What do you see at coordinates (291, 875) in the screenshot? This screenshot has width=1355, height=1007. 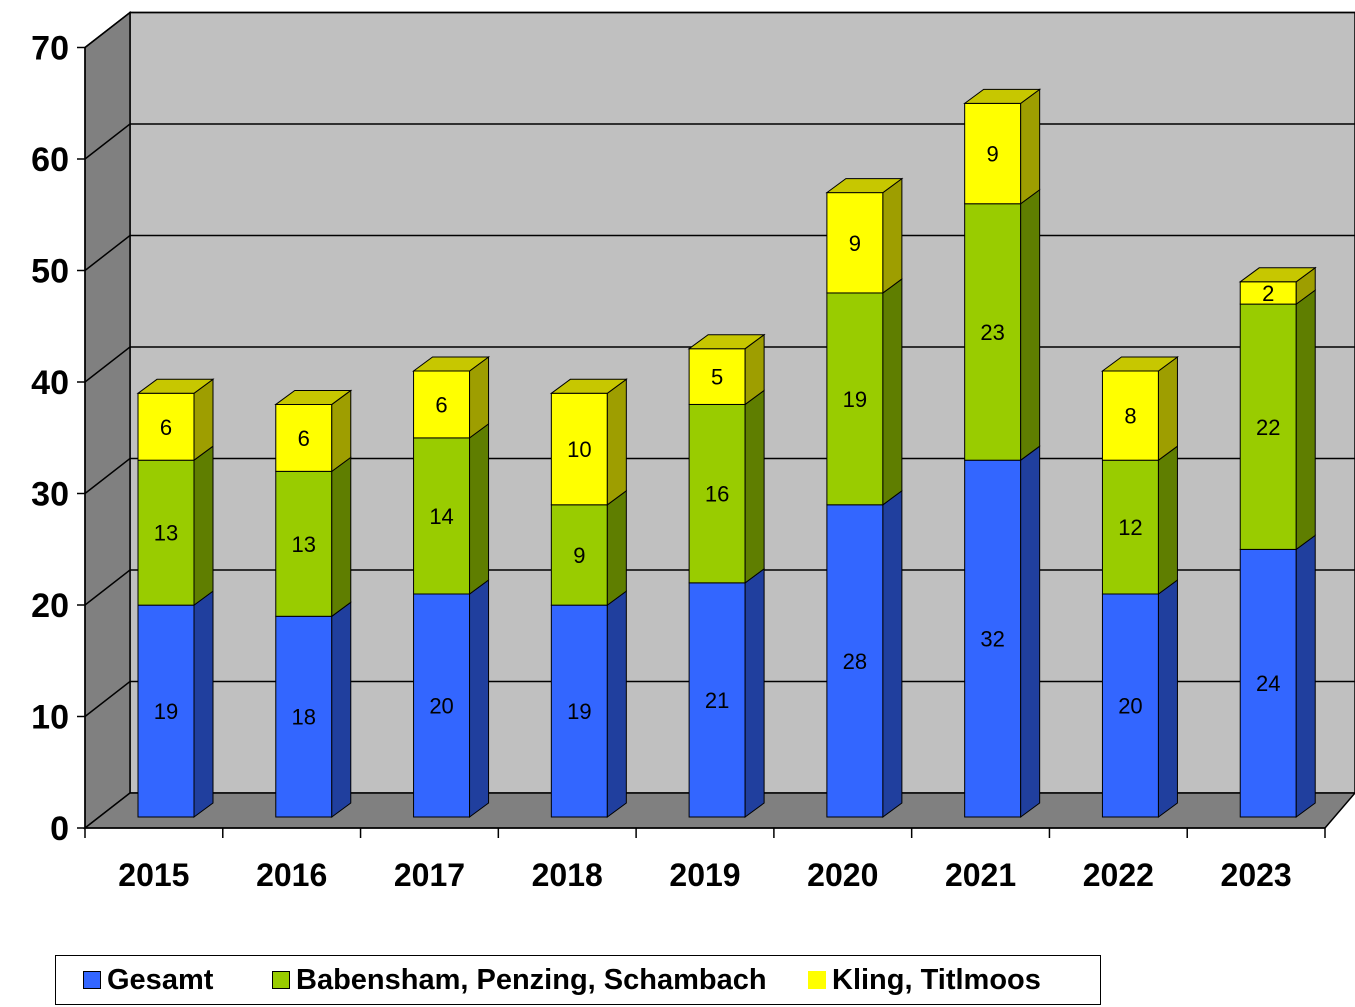 I see `x-tick-label: 2016` at bounding box center [291, 875].